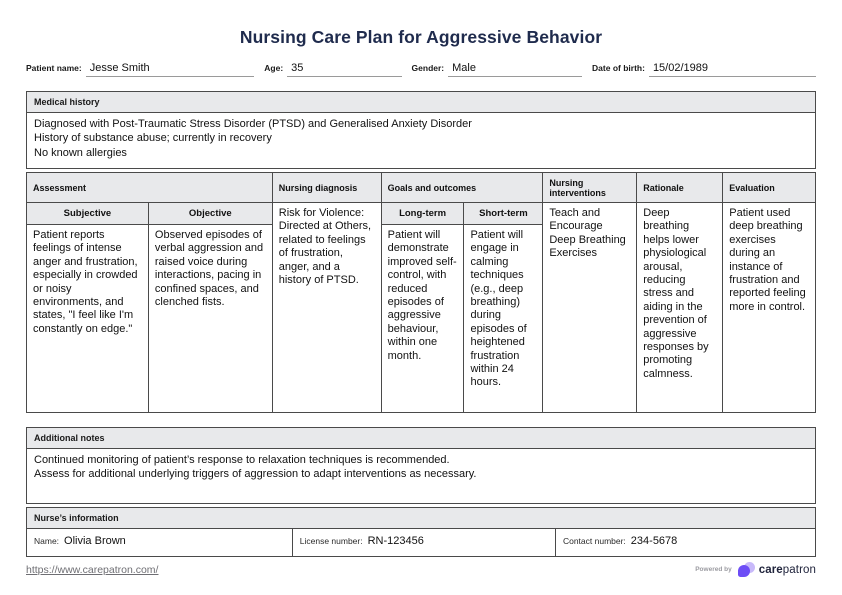 Image resolution: width=842 pixels, height=595 pixels. What do you see at coordinates (331, 541) in the screenshot?
I see `license-number-label: License number:` at bounding box center [331, 541].